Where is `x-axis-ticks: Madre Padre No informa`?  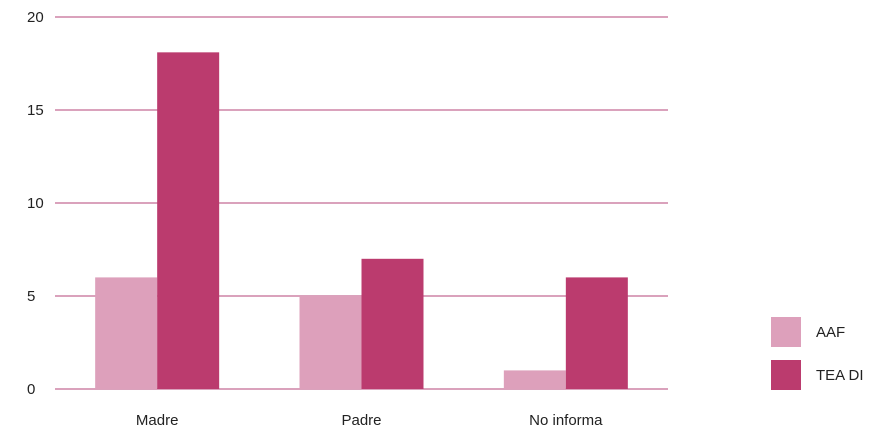 x-axis-ticks: Madre Padre No informa is located at coordinates (369, 420).